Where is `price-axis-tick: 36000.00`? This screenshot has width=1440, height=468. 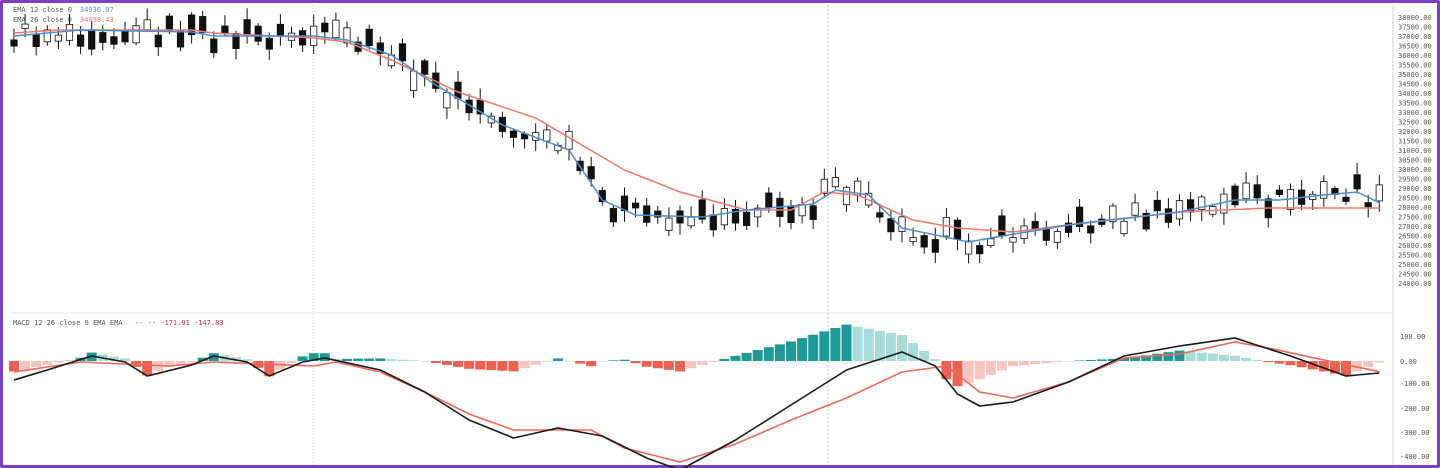 price-axis-tick: 36000.00 is located at coordinates (1415, 56).